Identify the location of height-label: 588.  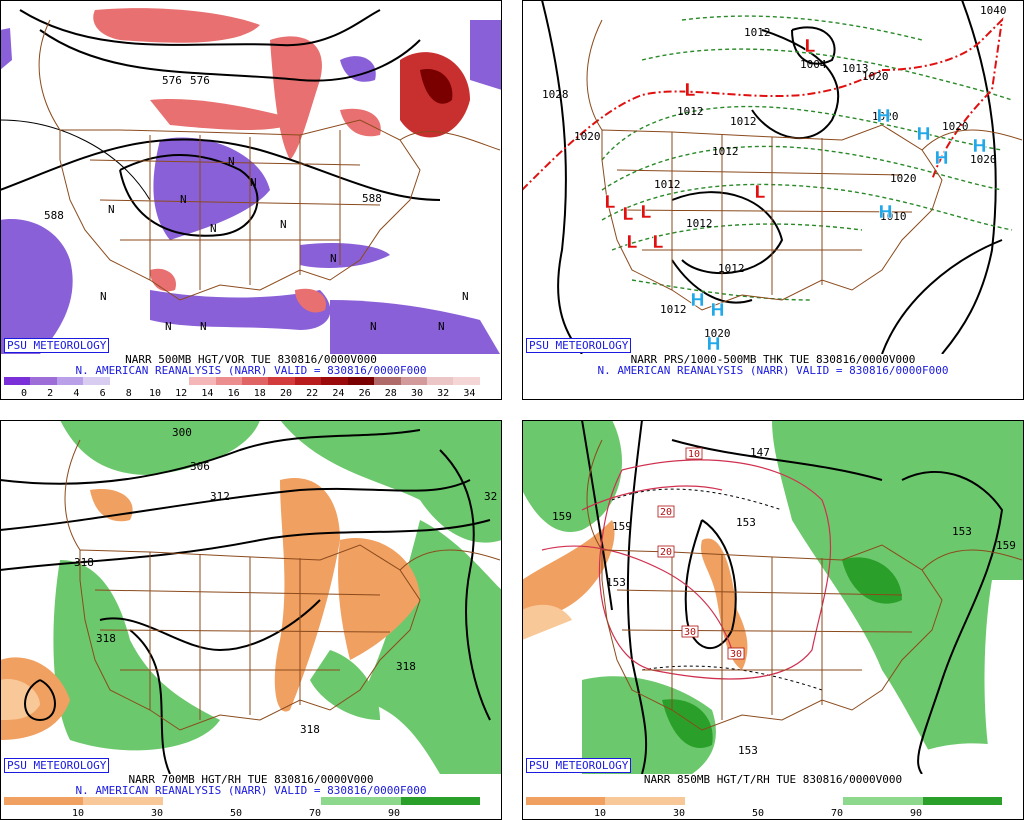
(54, 215).